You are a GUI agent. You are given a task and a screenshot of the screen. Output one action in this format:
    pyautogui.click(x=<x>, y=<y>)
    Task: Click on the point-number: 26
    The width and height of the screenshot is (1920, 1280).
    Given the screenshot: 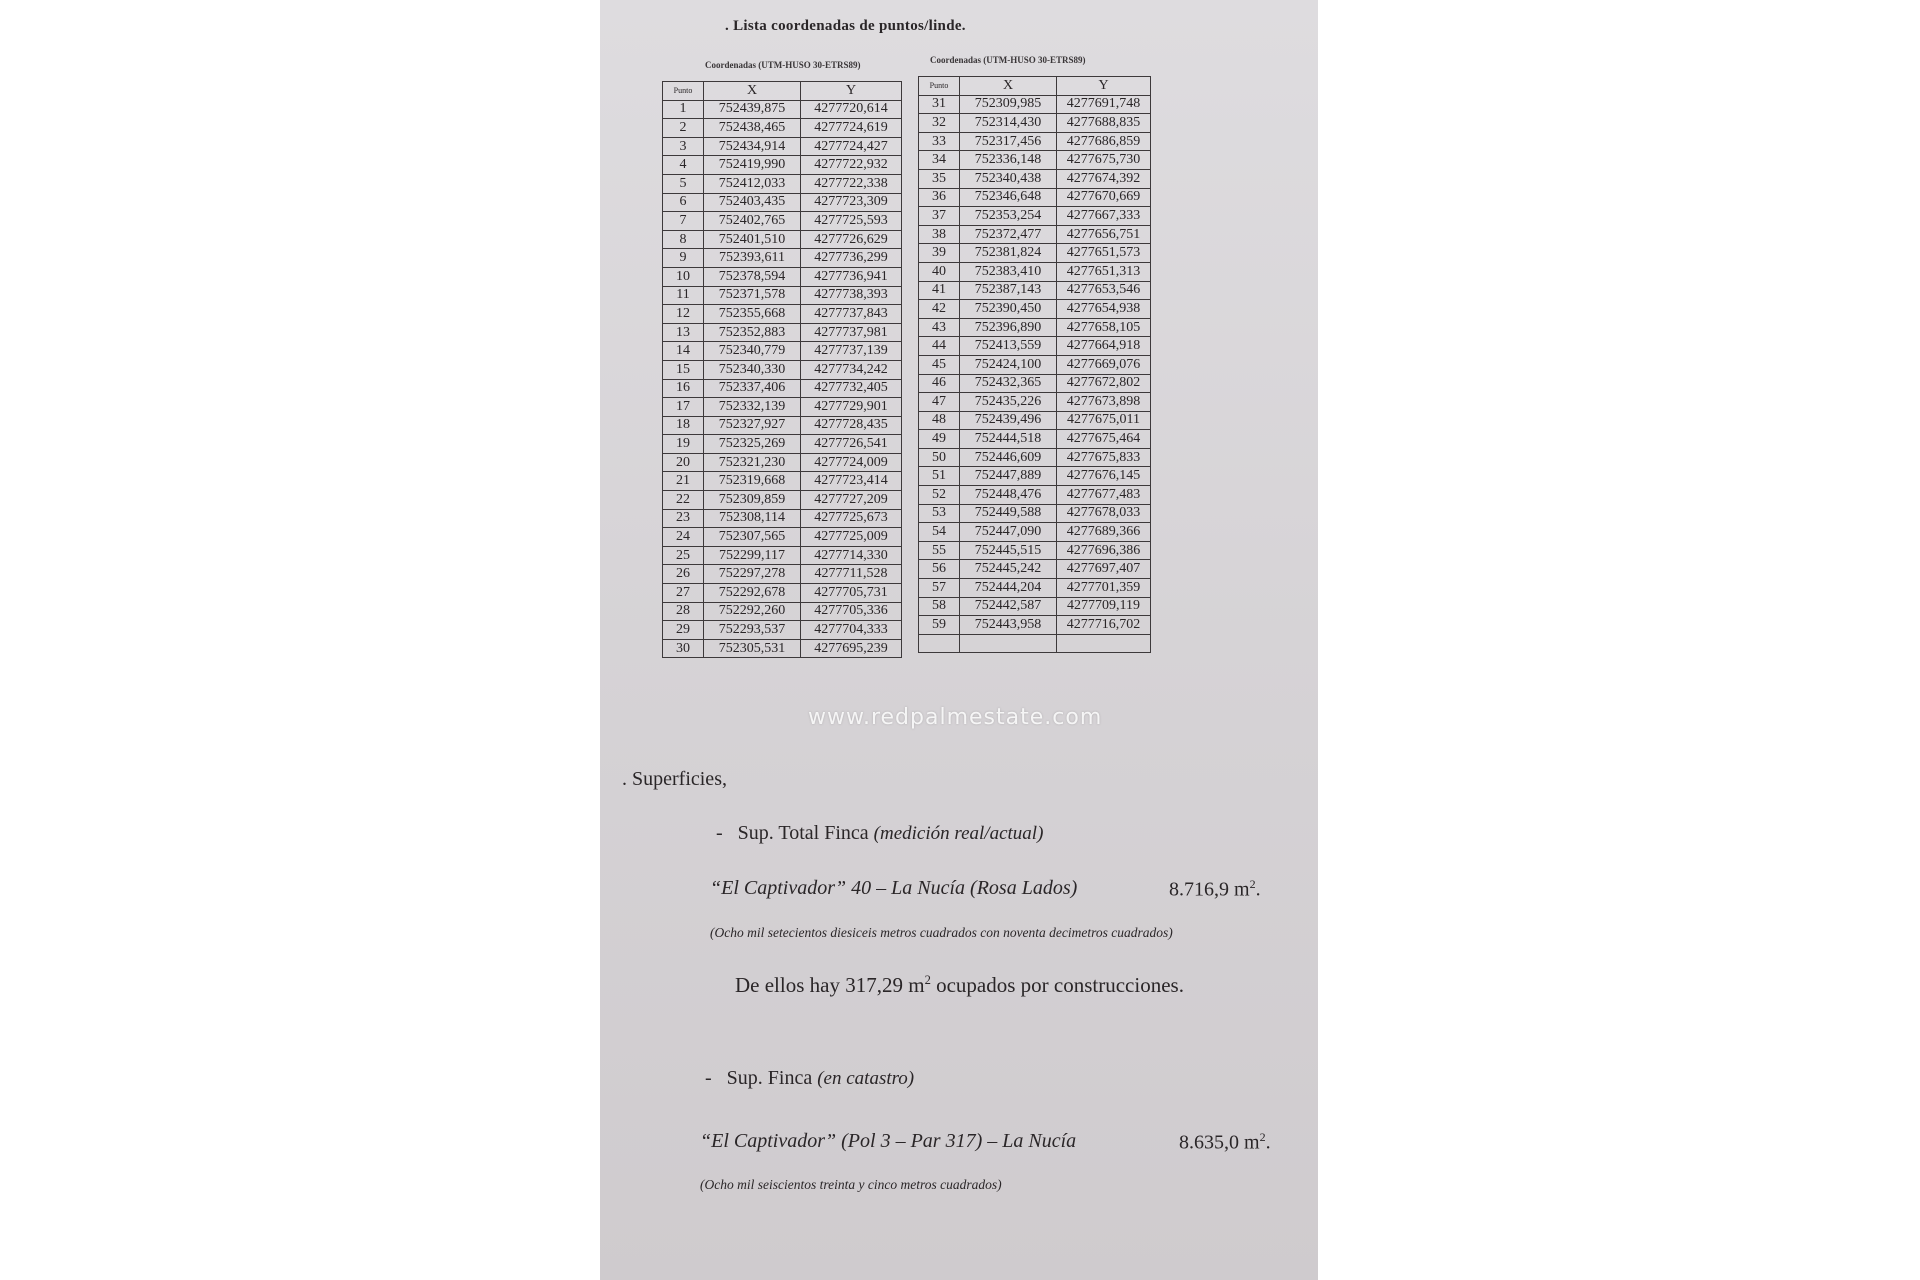 What is the action you would take?
    pyautogui.click(x=683, y=574)
    